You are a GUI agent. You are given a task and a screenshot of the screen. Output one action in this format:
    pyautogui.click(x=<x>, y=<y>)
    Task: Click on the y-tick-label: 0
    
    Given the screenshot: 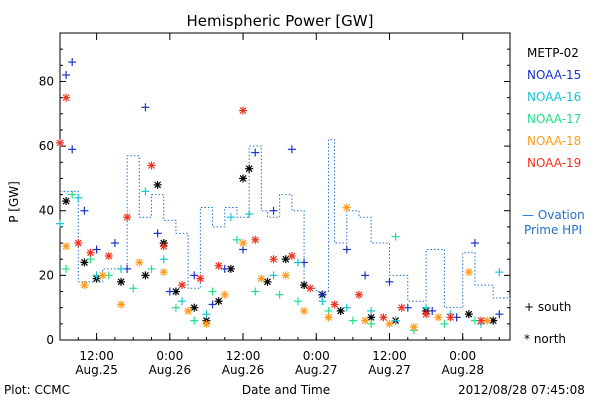 What is the action you would take?
    pyautogui.click(x=50, y=340)
    